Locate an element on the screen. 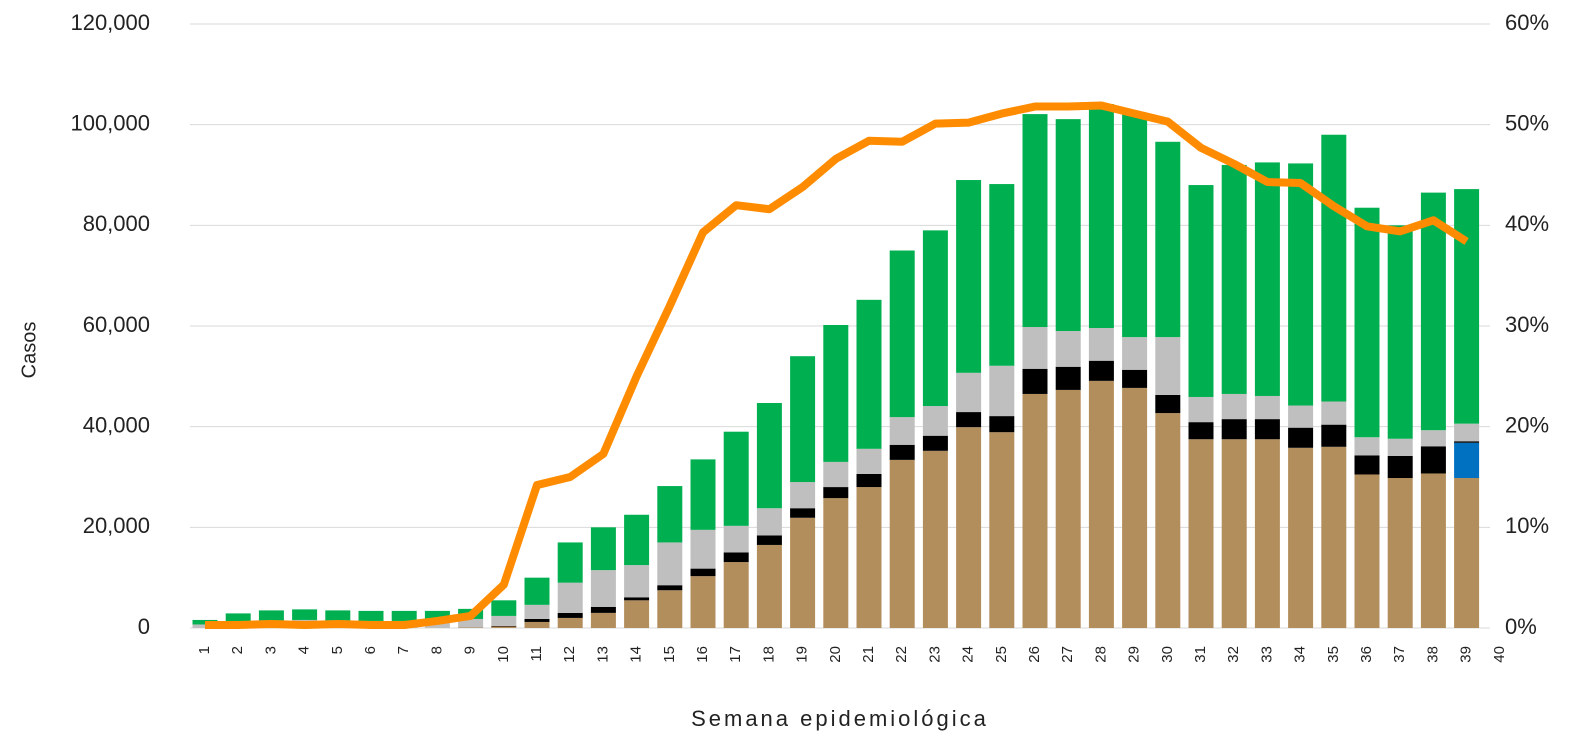  x-tick-label: 29 is located at coordinates (1134, 654).